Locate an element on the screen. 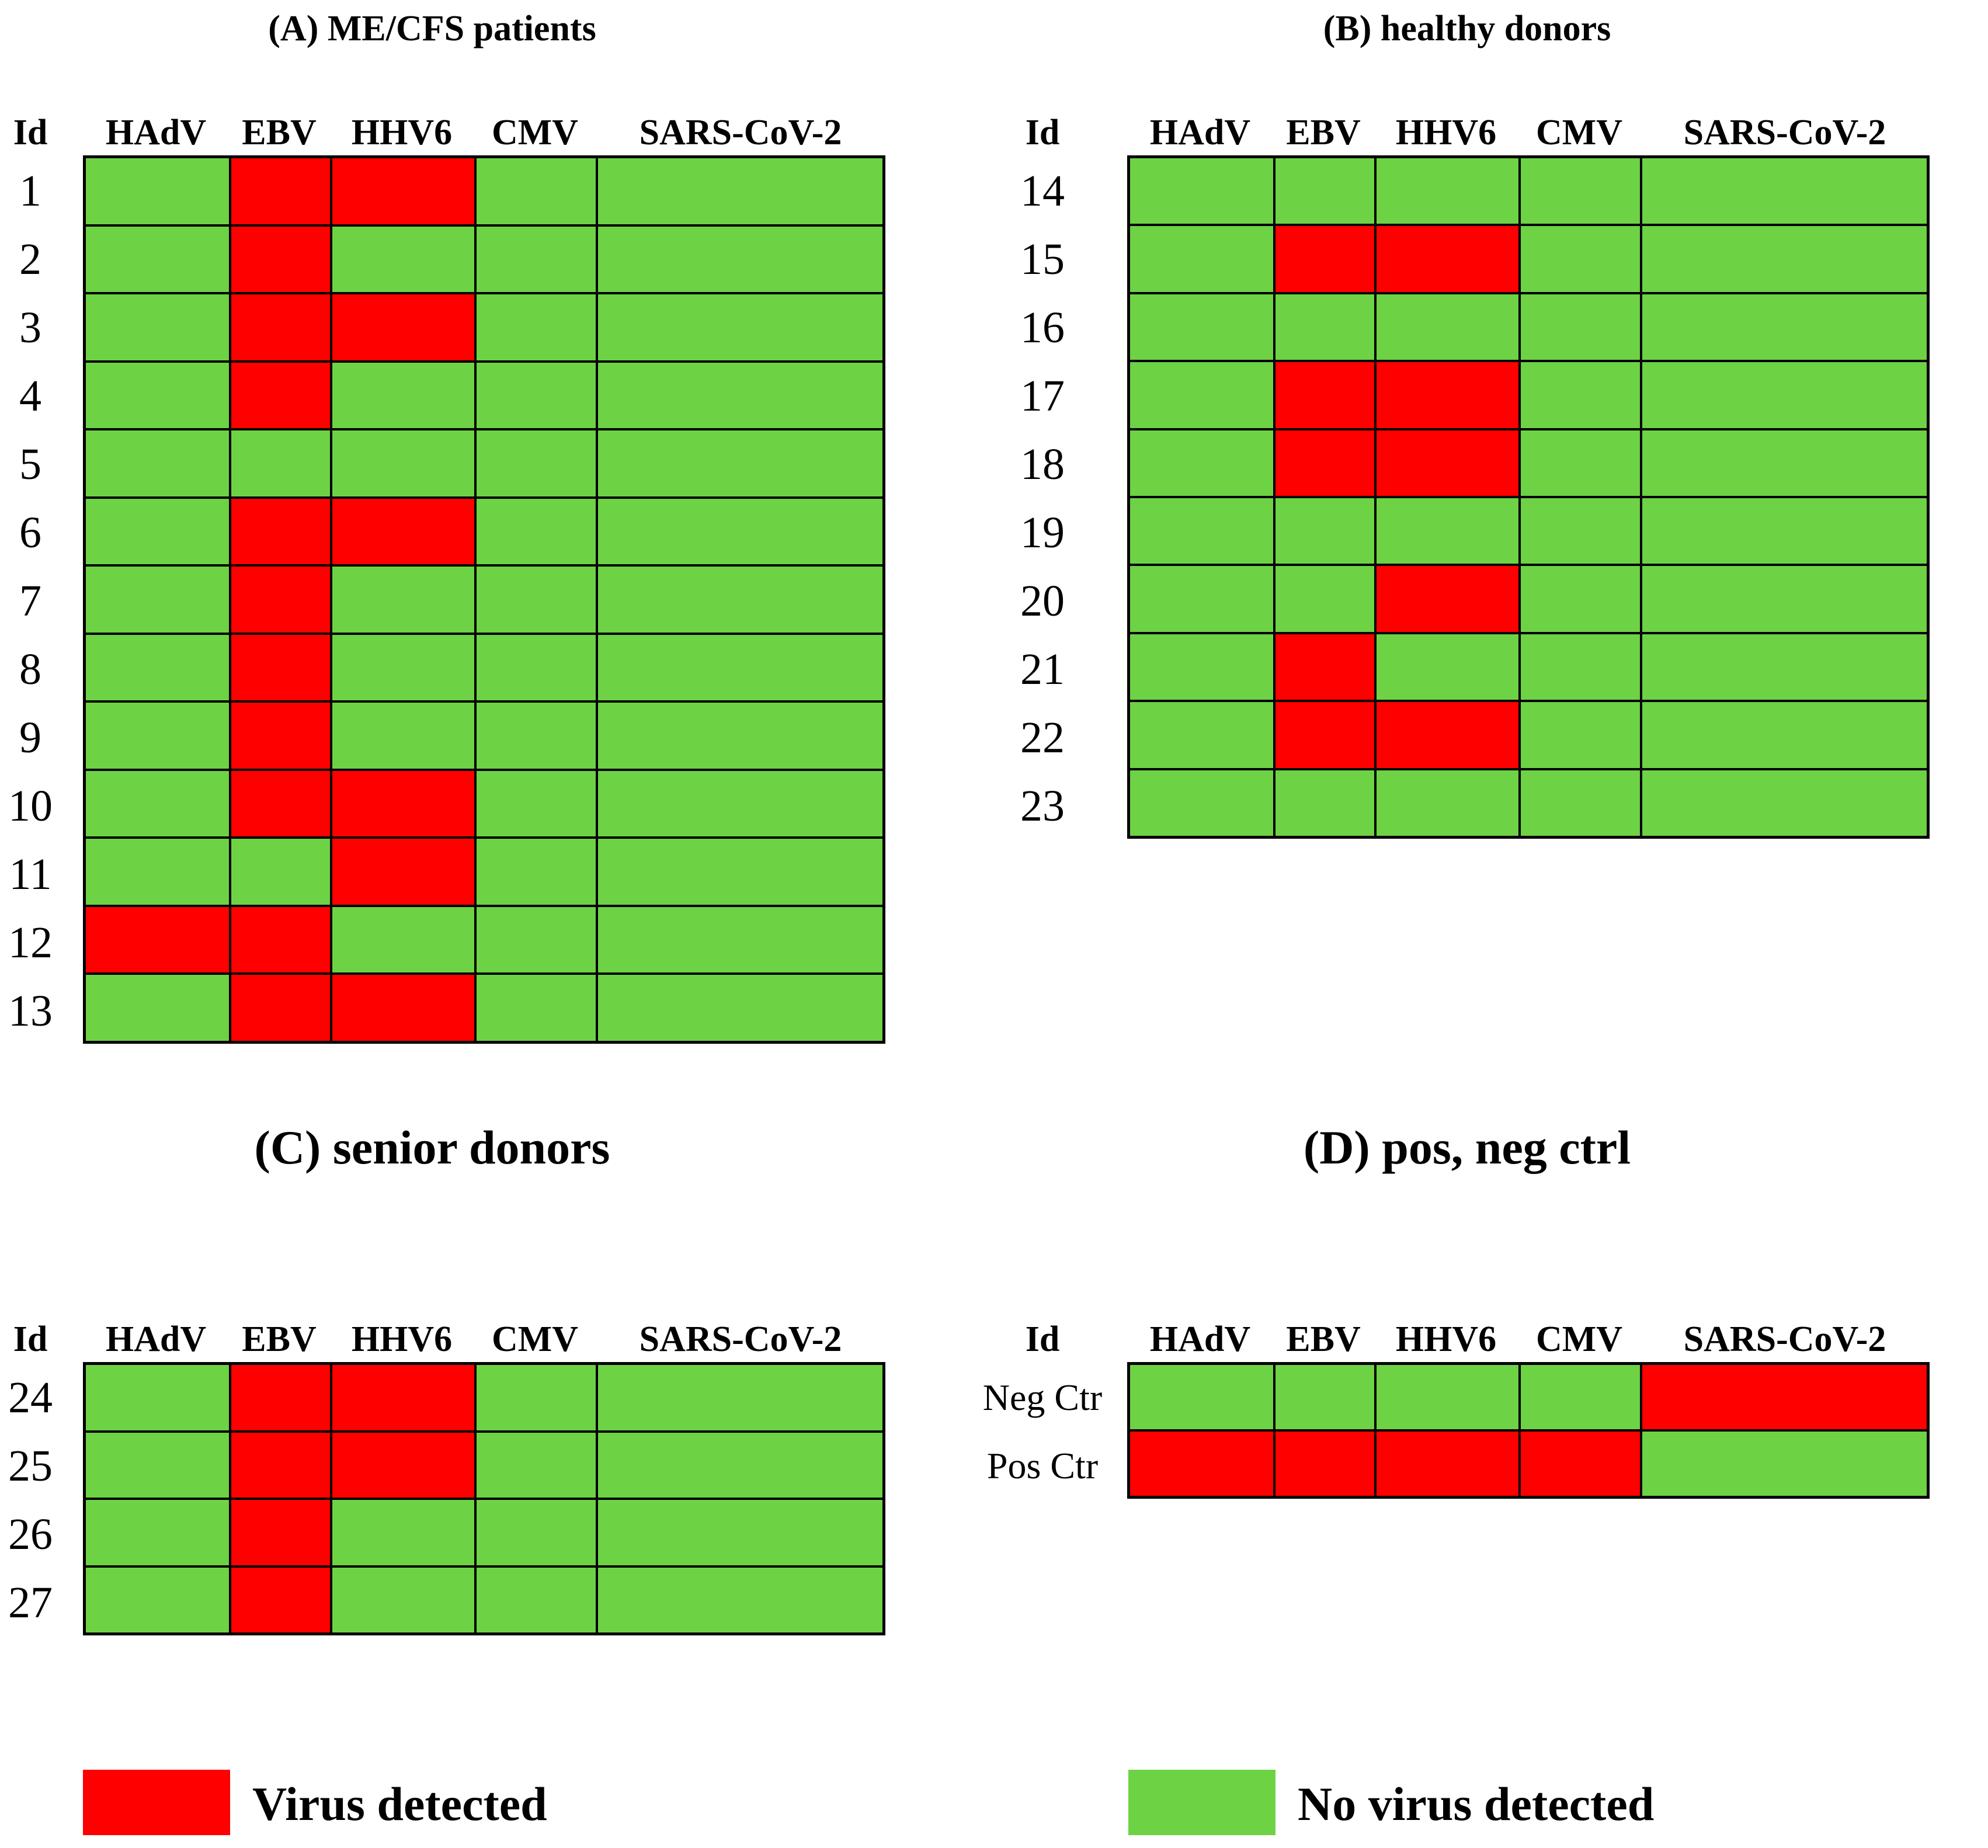  row-label: 23 is located at coordinates (1042, 806).